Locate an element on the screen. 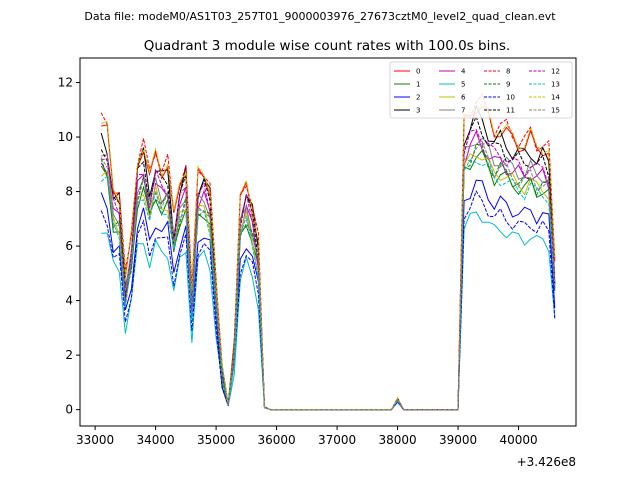 The height and width of the screenshot is (480, 640). x-tick-label: 40000 is located at coordinates (518, 440).